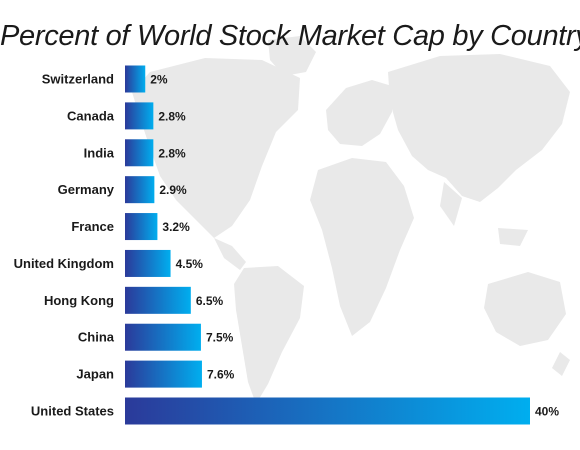  What do you see at coordinates (210, 301) in the screenshot?
I see `value-label: 6.5%` at bounding box center [210, 301].